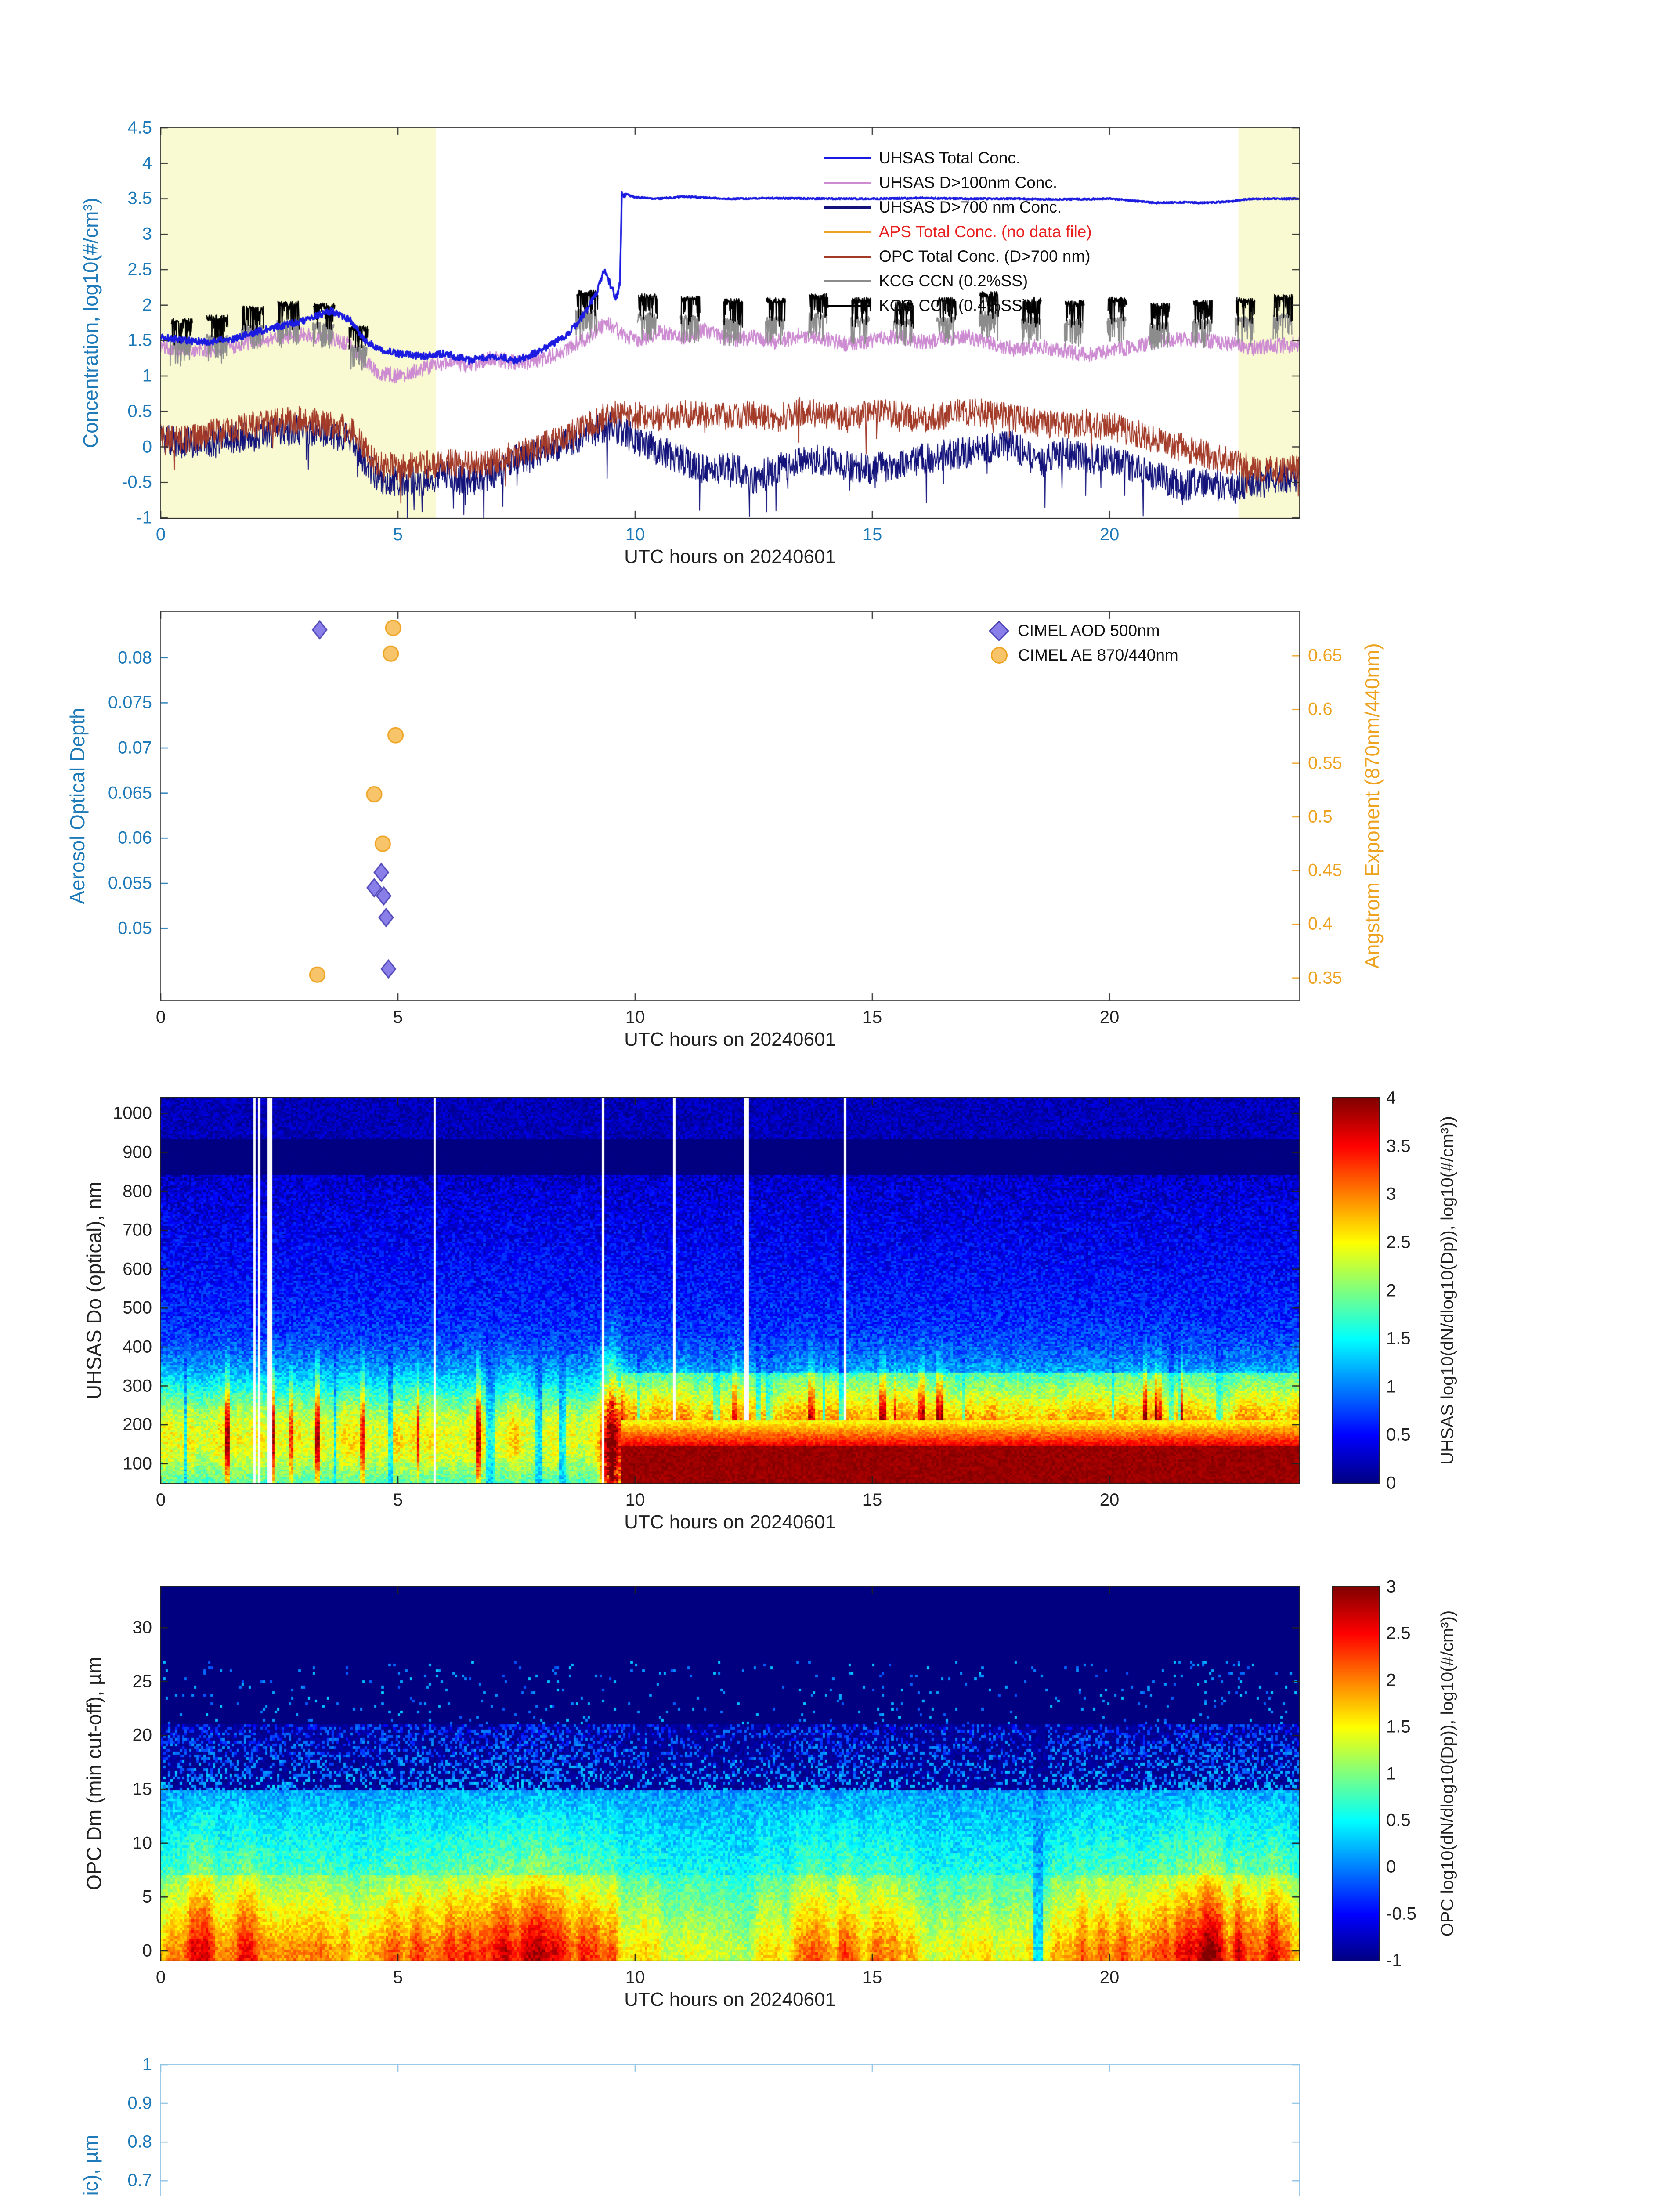 The height and width of the screenshot is (2196, 1680). Describe the element at coordinates (1320, 709) in the screenshot. I see `tick-label: 0.6` at that location.